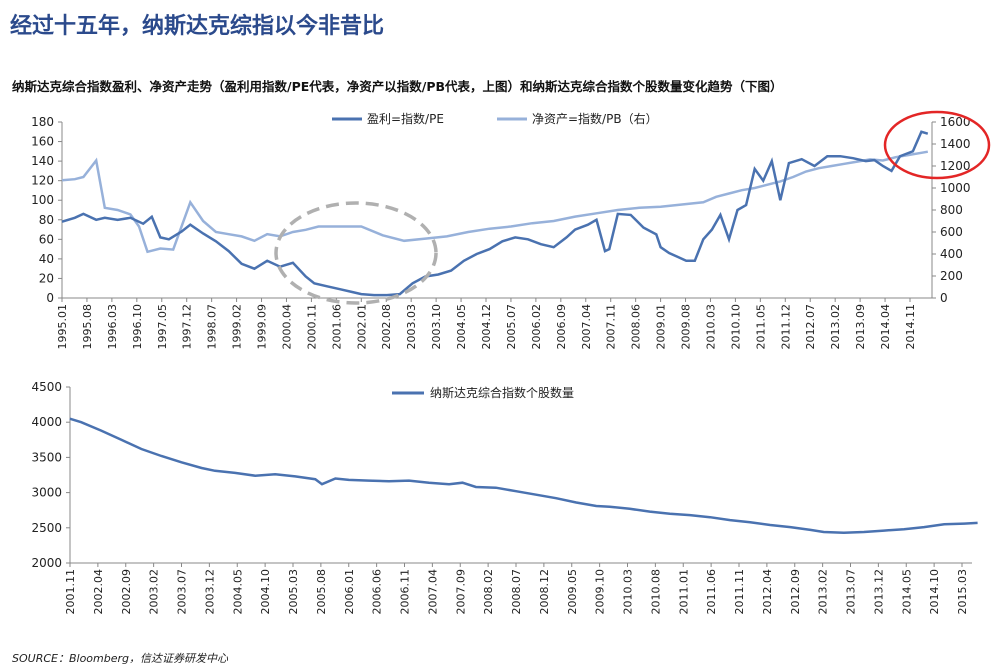  I want to click on y-tick-label-left: 140, so click(42, 161).